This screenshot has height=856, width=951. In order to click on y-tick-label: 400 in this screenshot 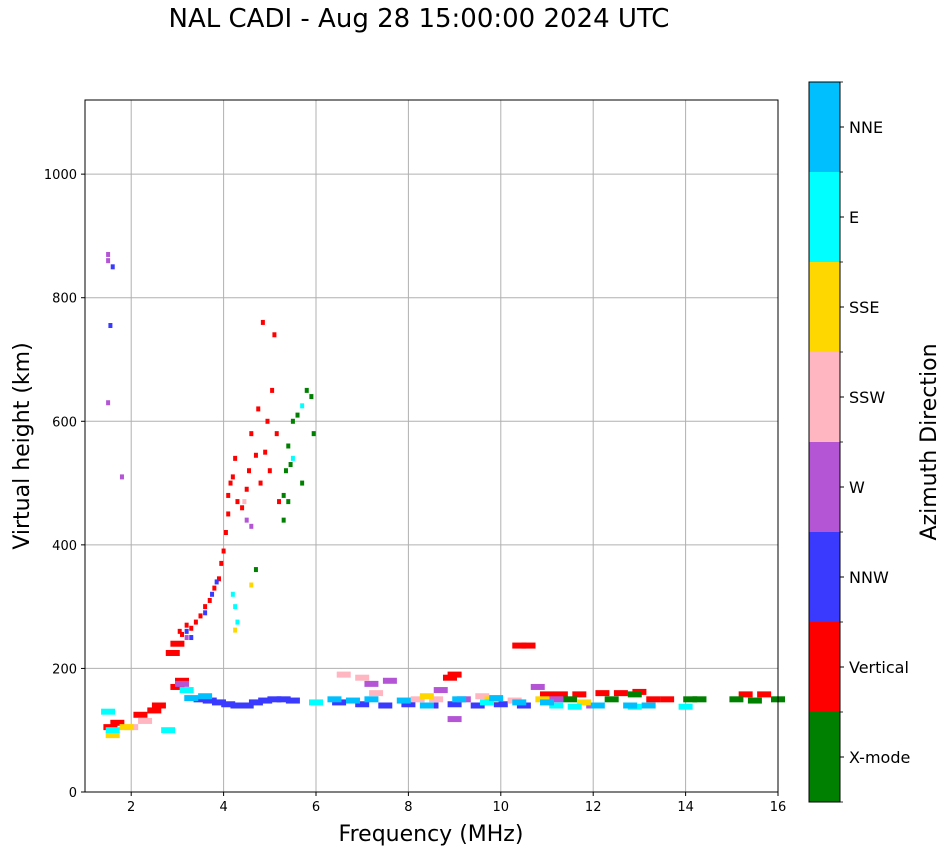, I will do `click(64, 546)`.